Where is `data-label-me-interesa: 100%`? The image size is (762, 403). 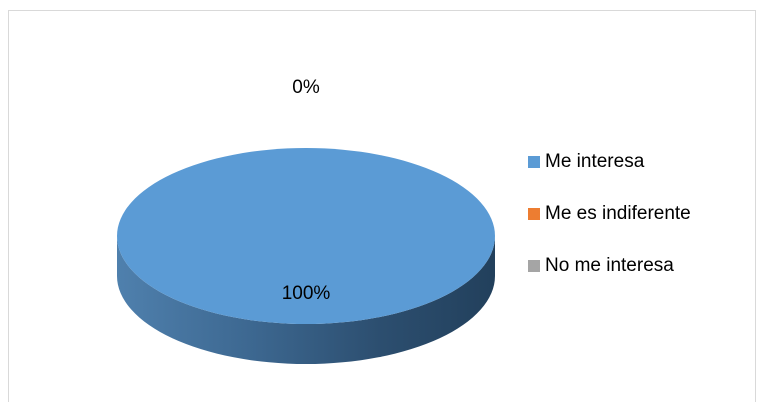
data-label-me-interesa: 100% is located at coordinates (306, 293).